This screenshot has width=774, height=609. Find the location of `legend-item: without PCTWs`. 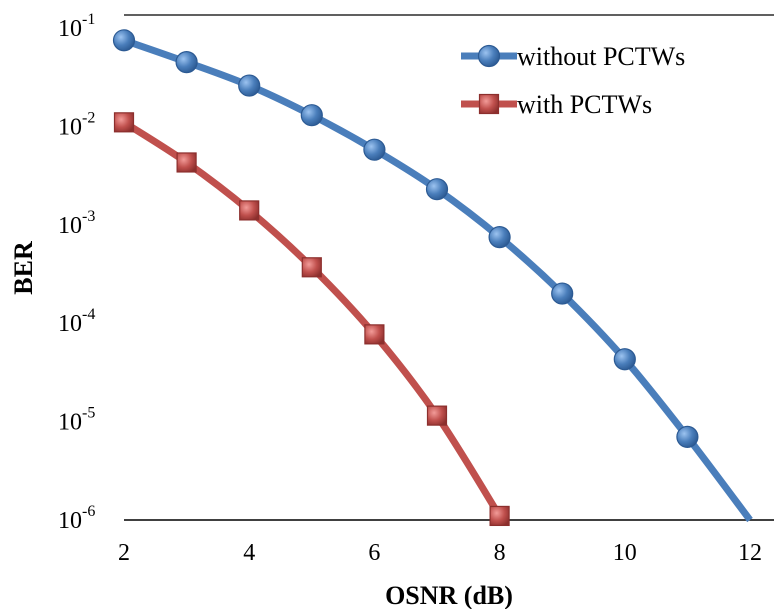

legend-item: without PCTWs is located at coordinates (573, 56).